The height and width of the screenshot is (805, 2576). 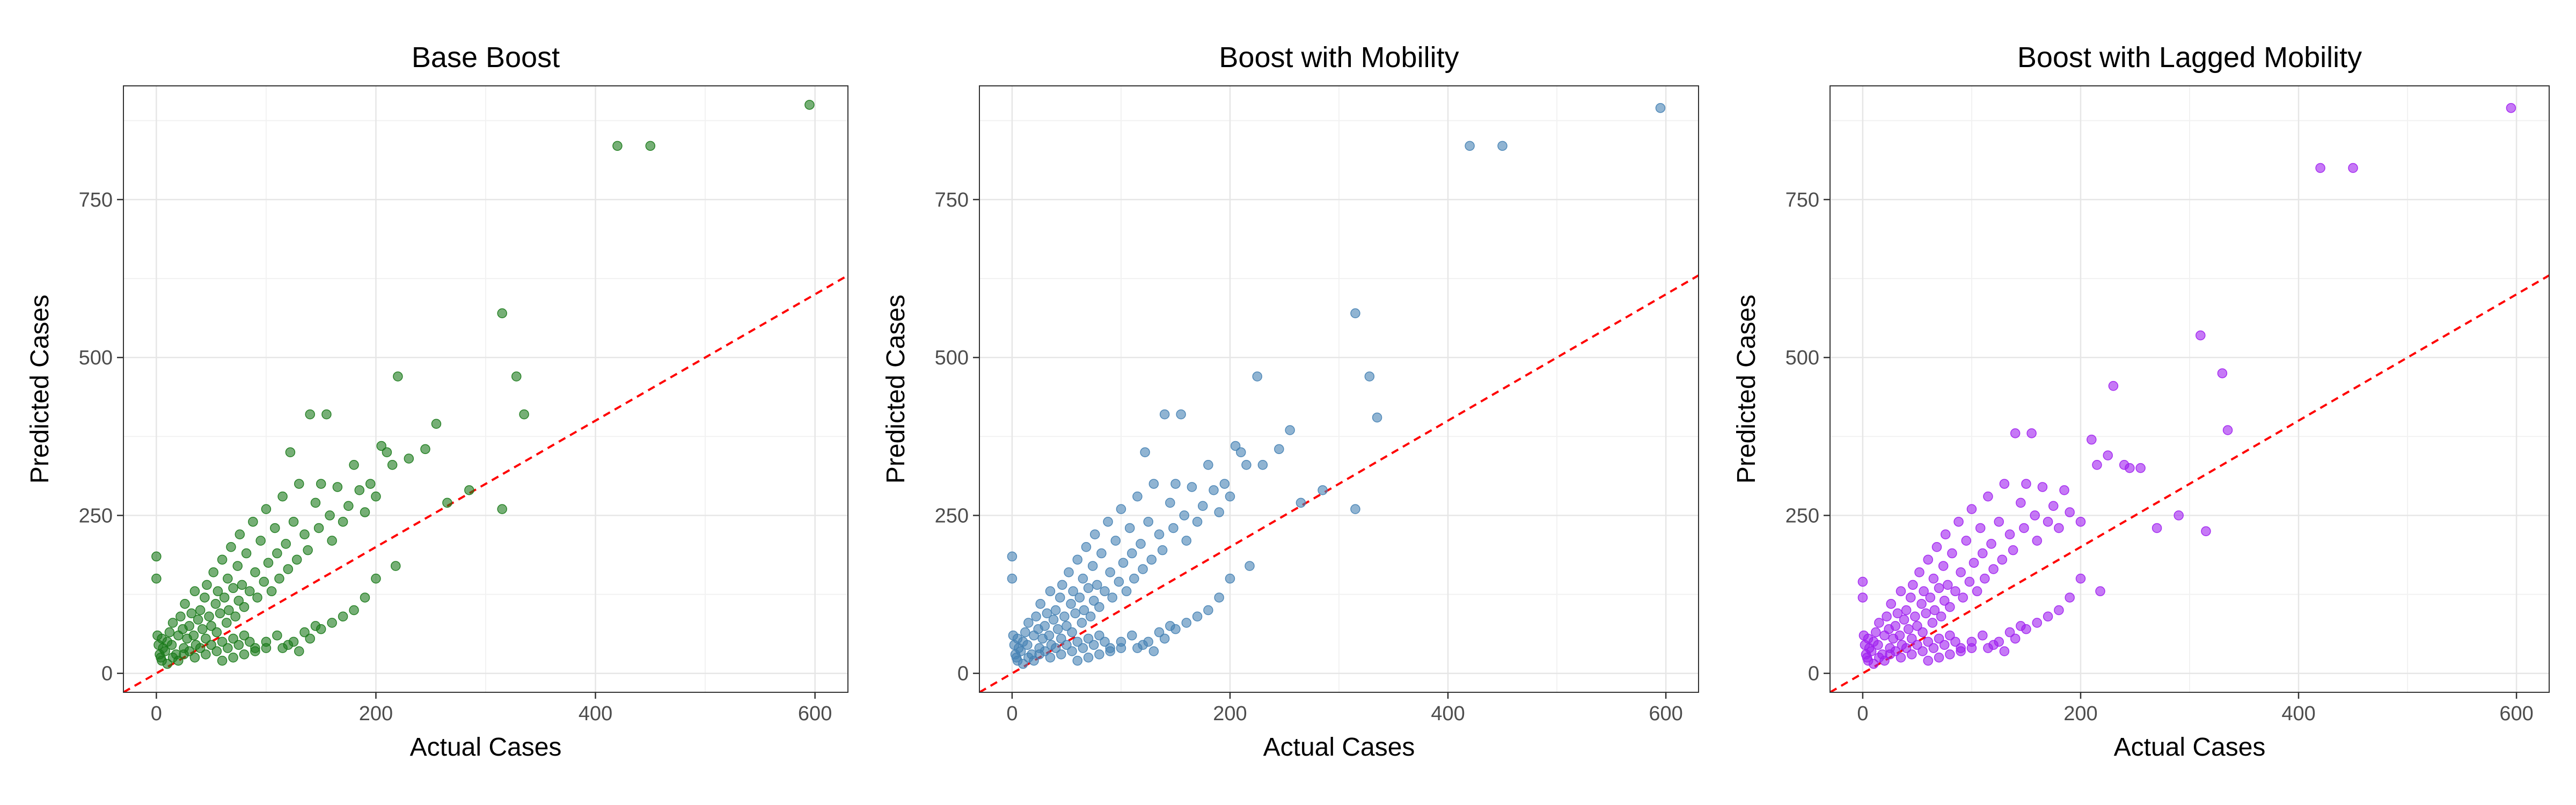 What do you see at coordinates (107, 674) in the screenshot?
I see `y-tick-label: 0` at bounding box center [107, 674].